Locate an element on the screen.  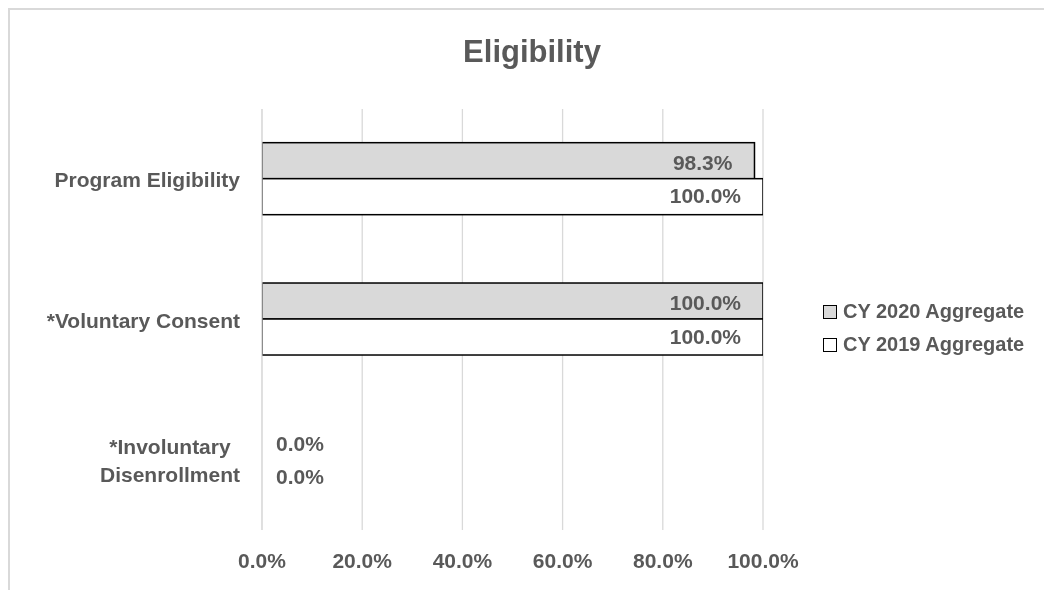
data-label: 98.3% is located at coordinates (702, 162).